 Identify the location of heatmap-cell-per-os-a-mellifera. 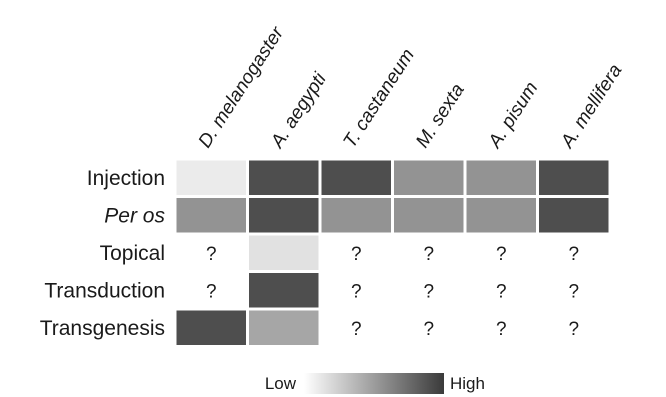
(574, 215).